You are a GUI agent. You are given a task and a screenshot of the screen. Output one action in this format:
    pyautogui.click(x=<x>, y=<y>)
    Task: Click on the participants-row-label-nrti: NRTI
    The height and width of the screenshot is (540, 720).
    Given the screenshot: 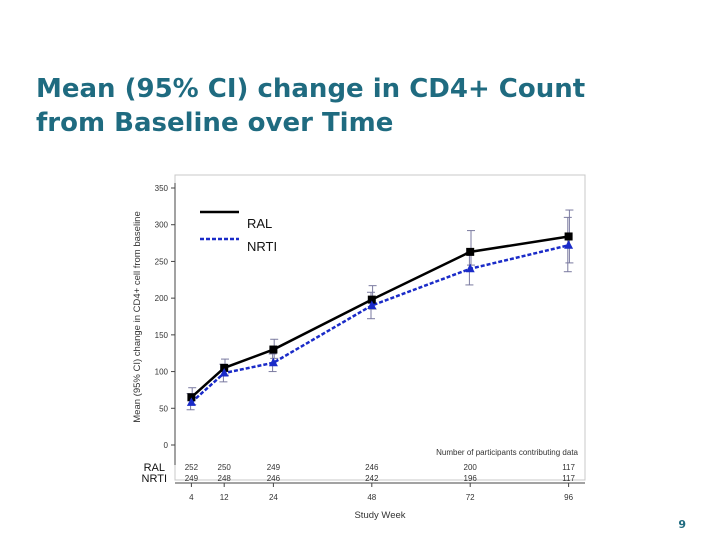 What is the action you would take?
    pyautogui.click(x=154, y=479)
    